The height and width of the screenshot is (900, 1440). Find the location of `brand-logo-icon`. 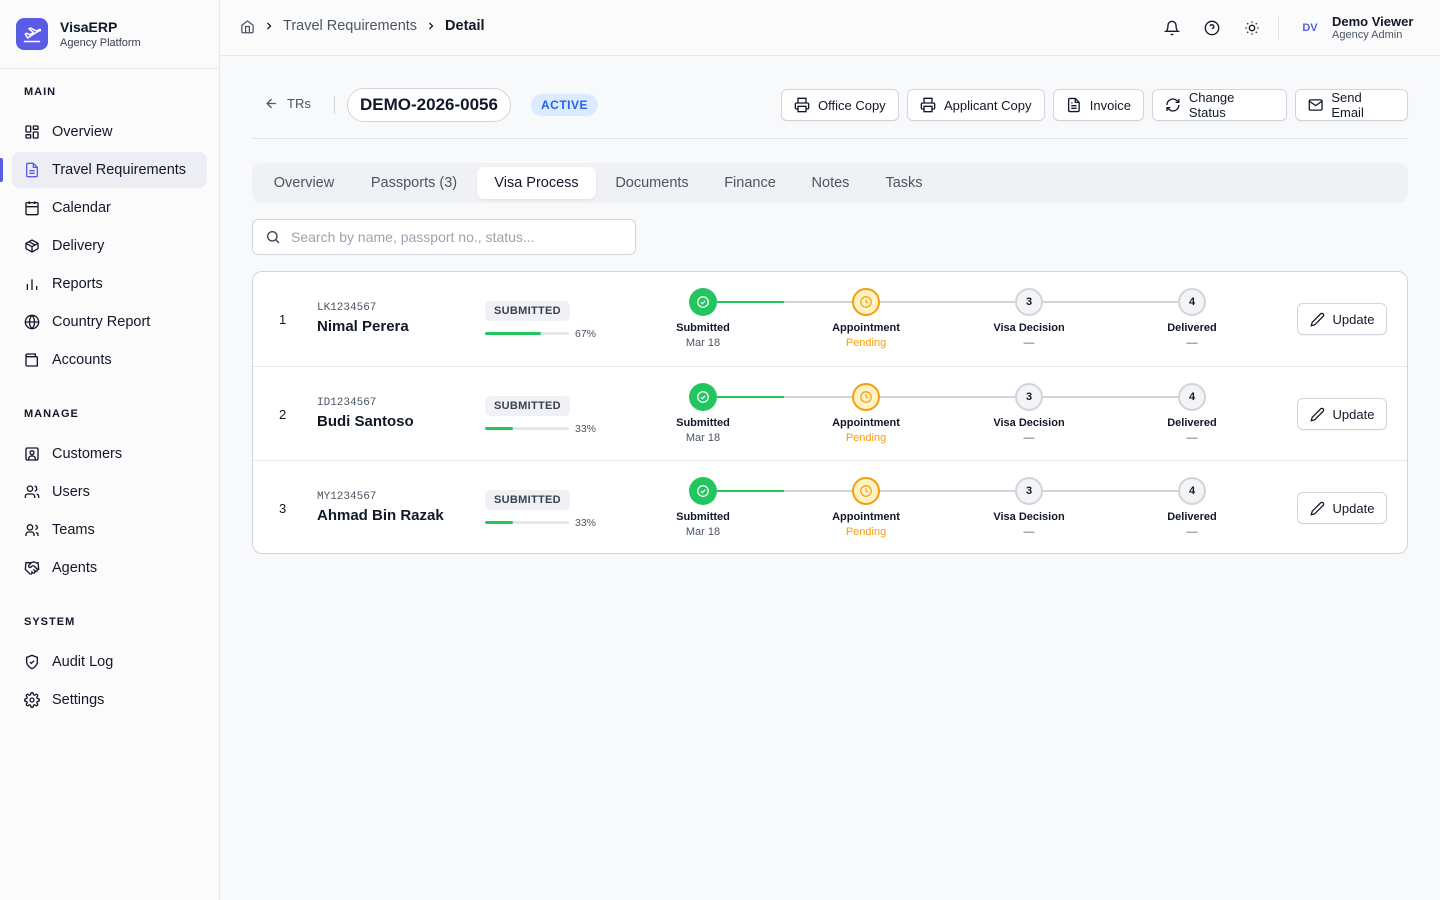

brand-logo-icon is located at coordinates (32, 34).